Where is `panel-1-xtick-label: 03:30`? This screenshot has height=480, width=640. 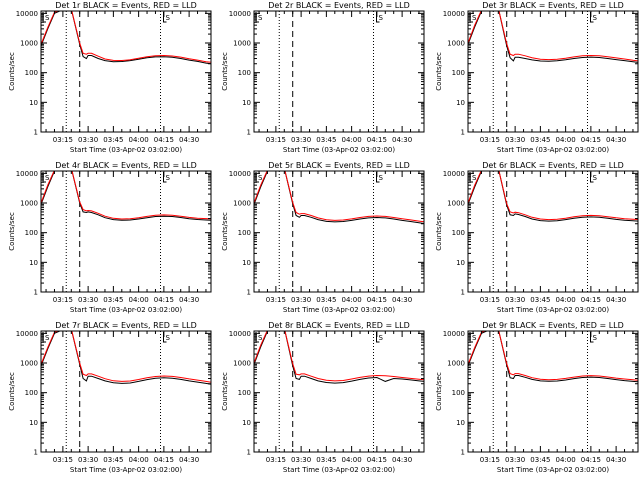 panel-1-xtick-label: 03:30 is located at coordinates (88, 140).